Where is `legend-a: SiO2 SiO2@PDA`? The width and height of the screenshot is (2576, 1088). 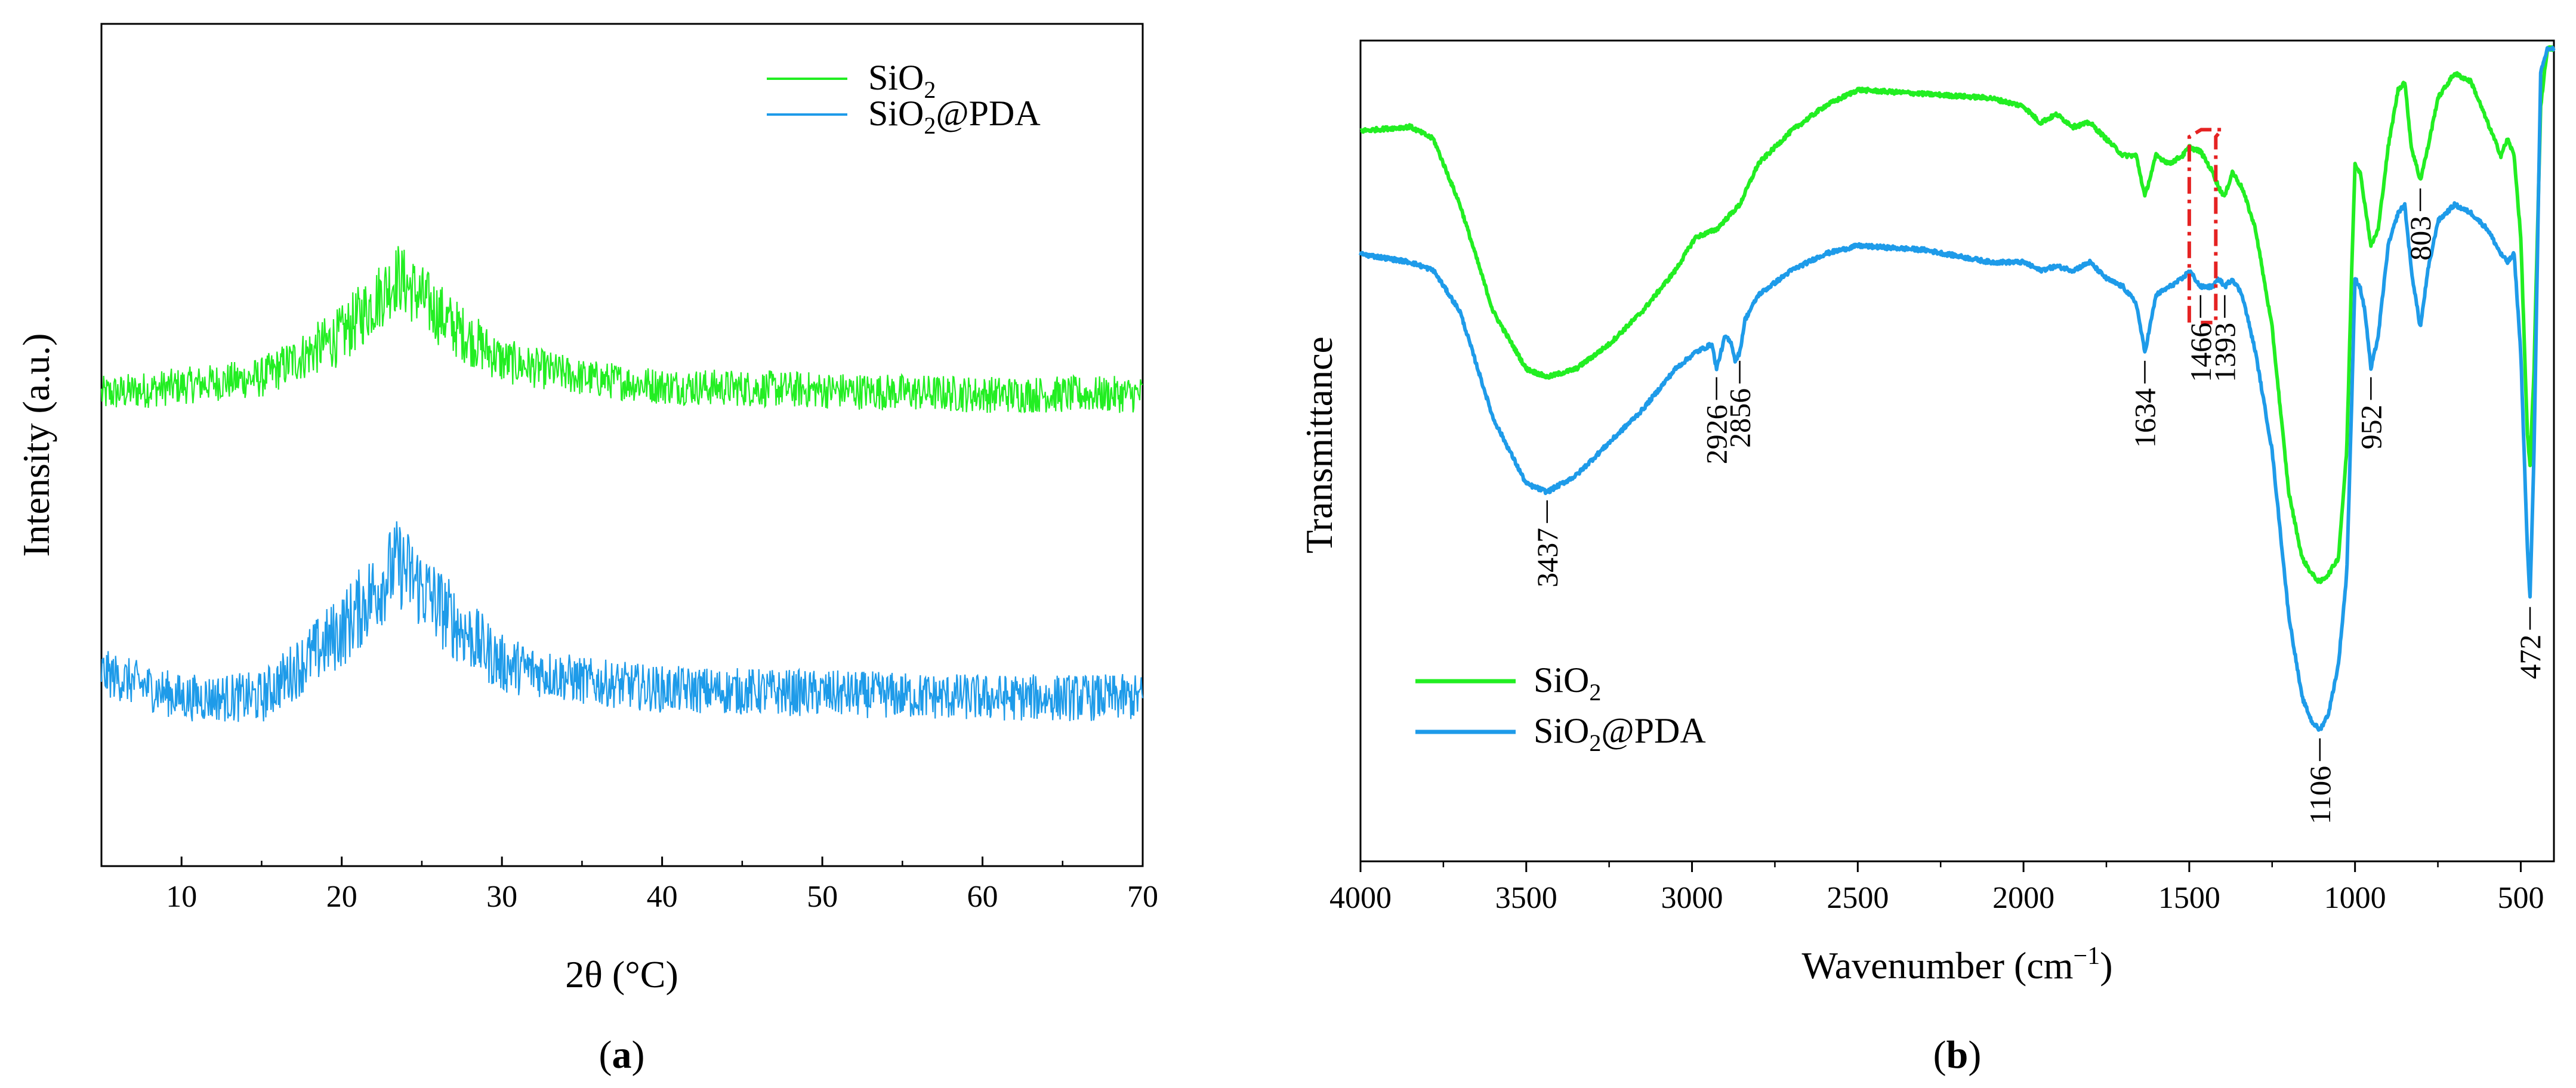 legend-a: SiO2 SiO2@PDA is located at coordinates (904, 98).